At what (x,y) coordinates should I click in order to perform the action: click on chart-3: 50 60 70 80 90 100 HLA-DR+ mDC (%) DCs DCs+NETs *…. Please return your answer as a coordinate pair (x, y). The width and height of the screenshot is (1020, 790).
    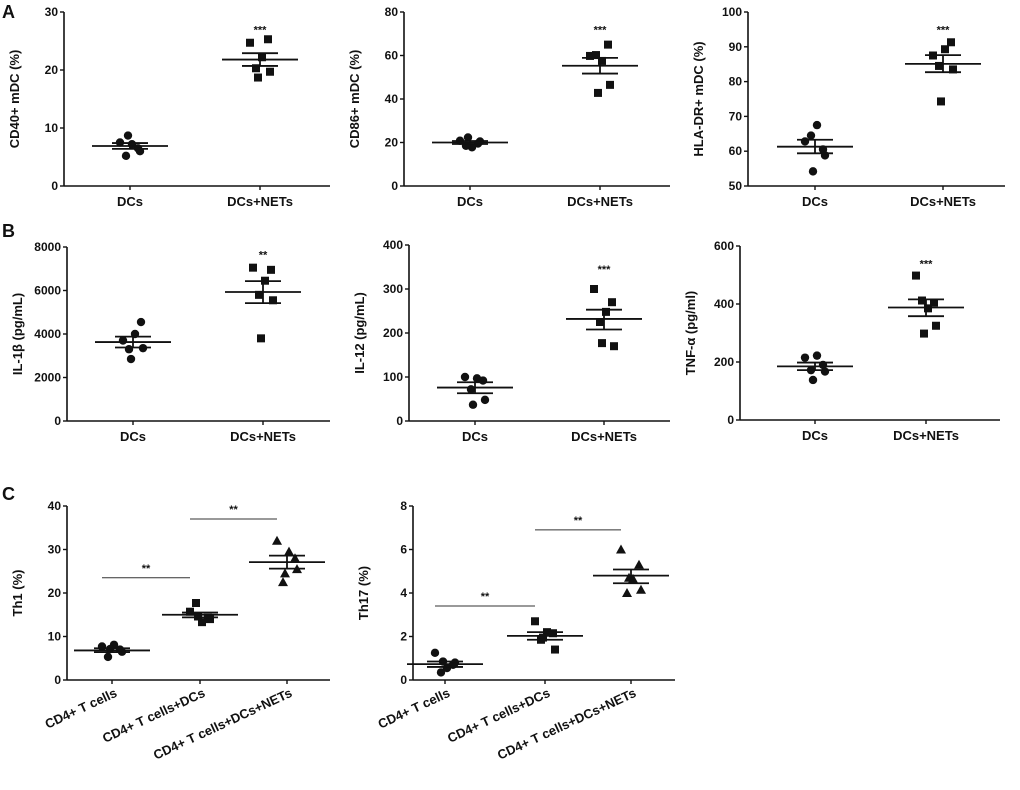
    Looking at the image, I should click on (848, 107).